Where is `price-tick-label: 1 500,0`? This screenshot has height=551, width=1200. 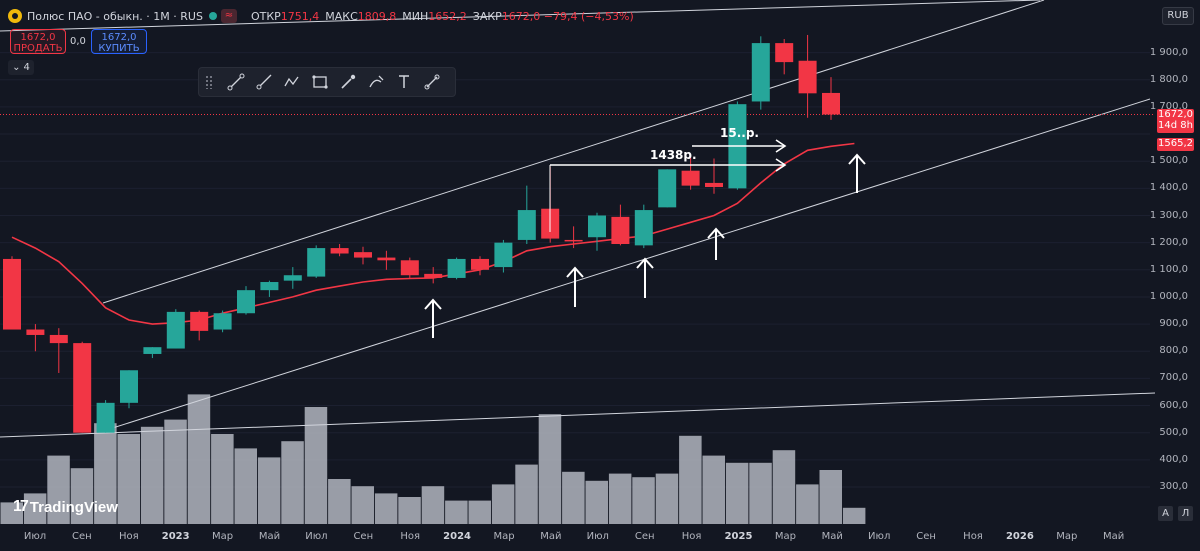
price-tick-label: 1 500,0 is located at coordinates (1168, 161).